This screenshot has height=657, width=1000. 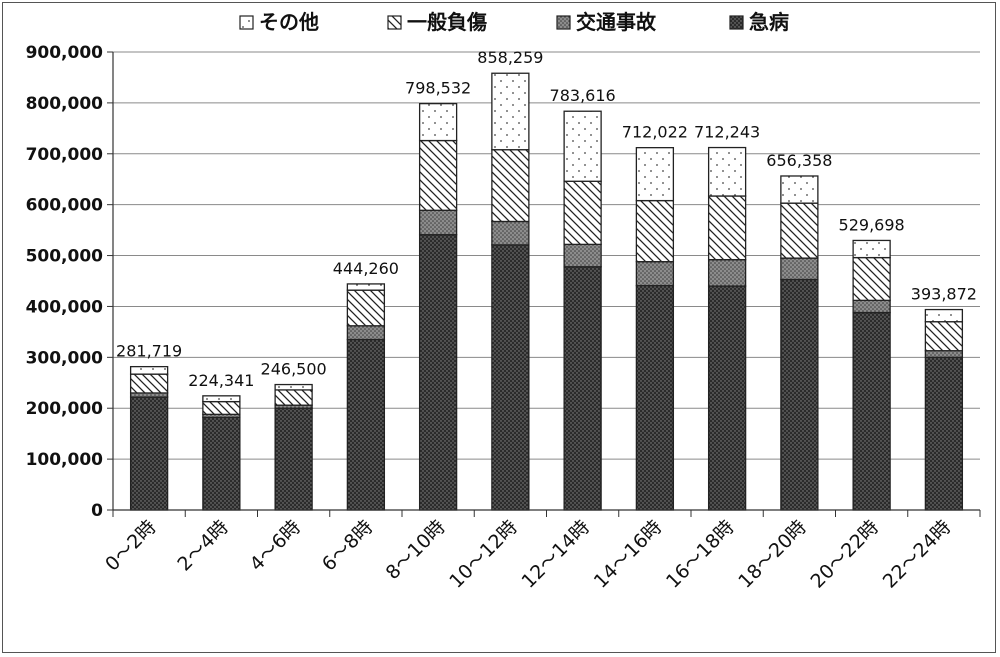 I want to click on total-label: 858,259, so click(x=510, y=57).